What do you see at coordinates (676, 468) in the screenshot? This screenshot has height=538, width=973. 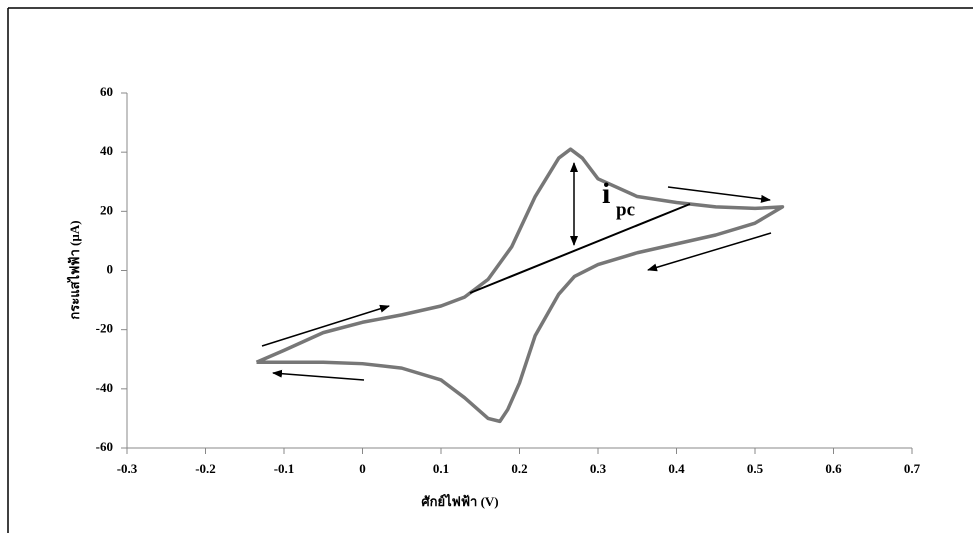 I see `x-tick-label: 0.4` at bounding box center [676, 468].